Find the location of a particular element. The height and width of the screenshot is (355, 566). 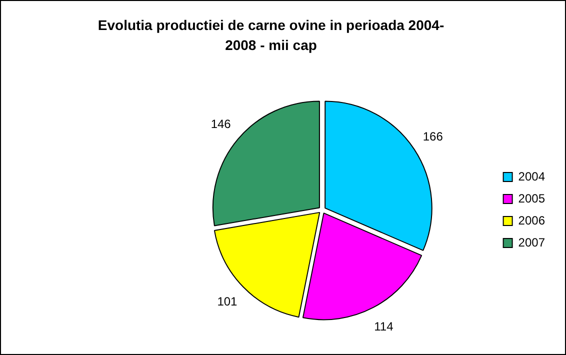

data-label: 166 is located at coordinates (433, 137).